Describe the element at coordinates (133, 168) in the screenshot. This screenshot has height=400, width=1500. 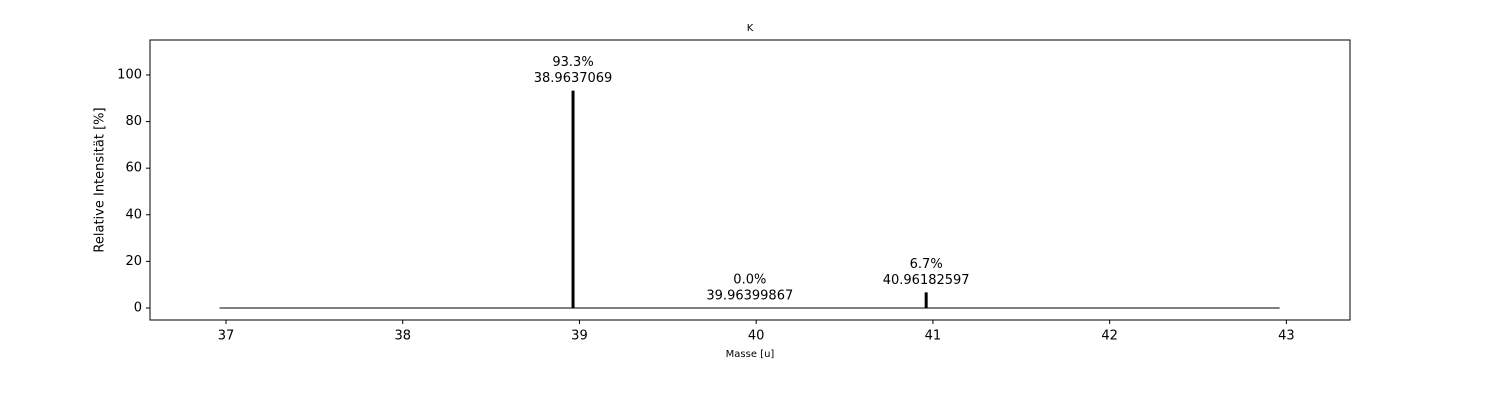
I see `y-tick-label: 60` at that location.